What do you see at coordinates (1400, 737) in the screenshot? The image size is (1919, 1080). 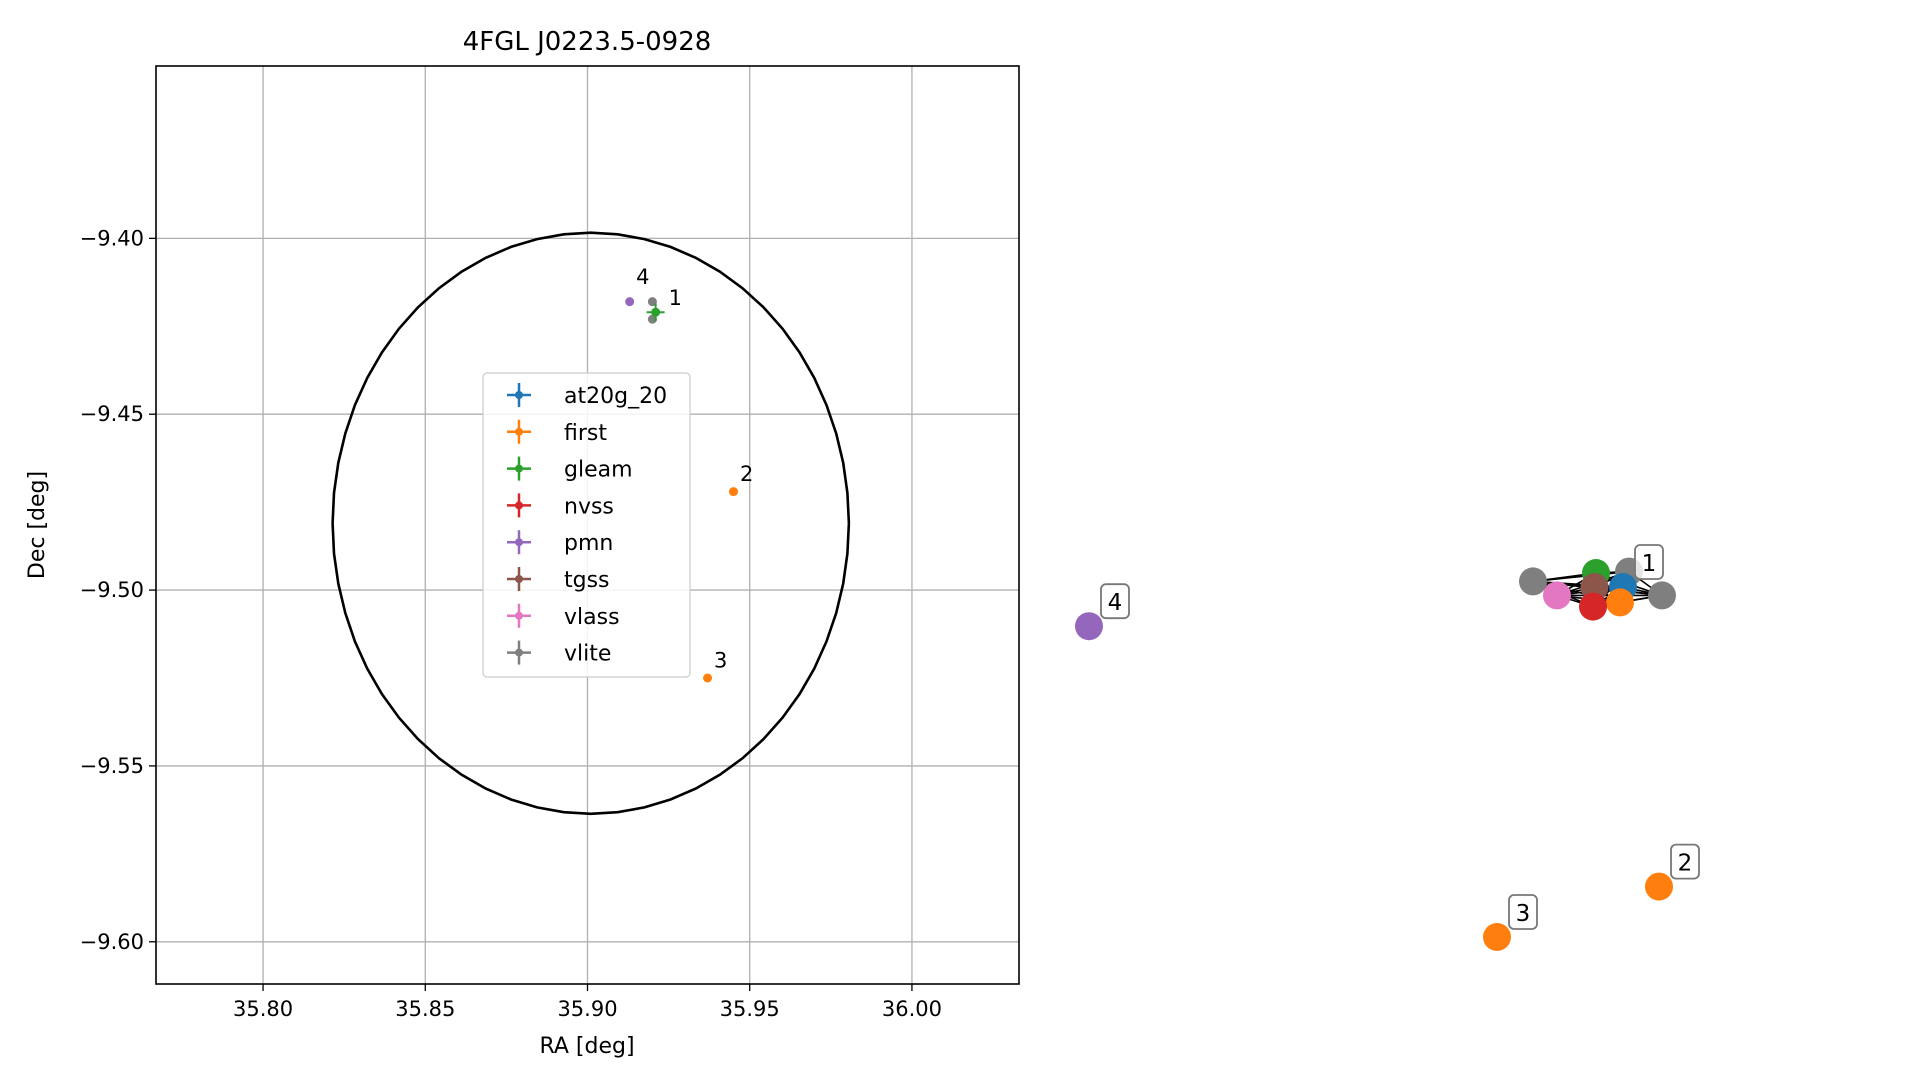 I see `graph-labels: 1 4 2 3` at bounding box center [1400, 737].